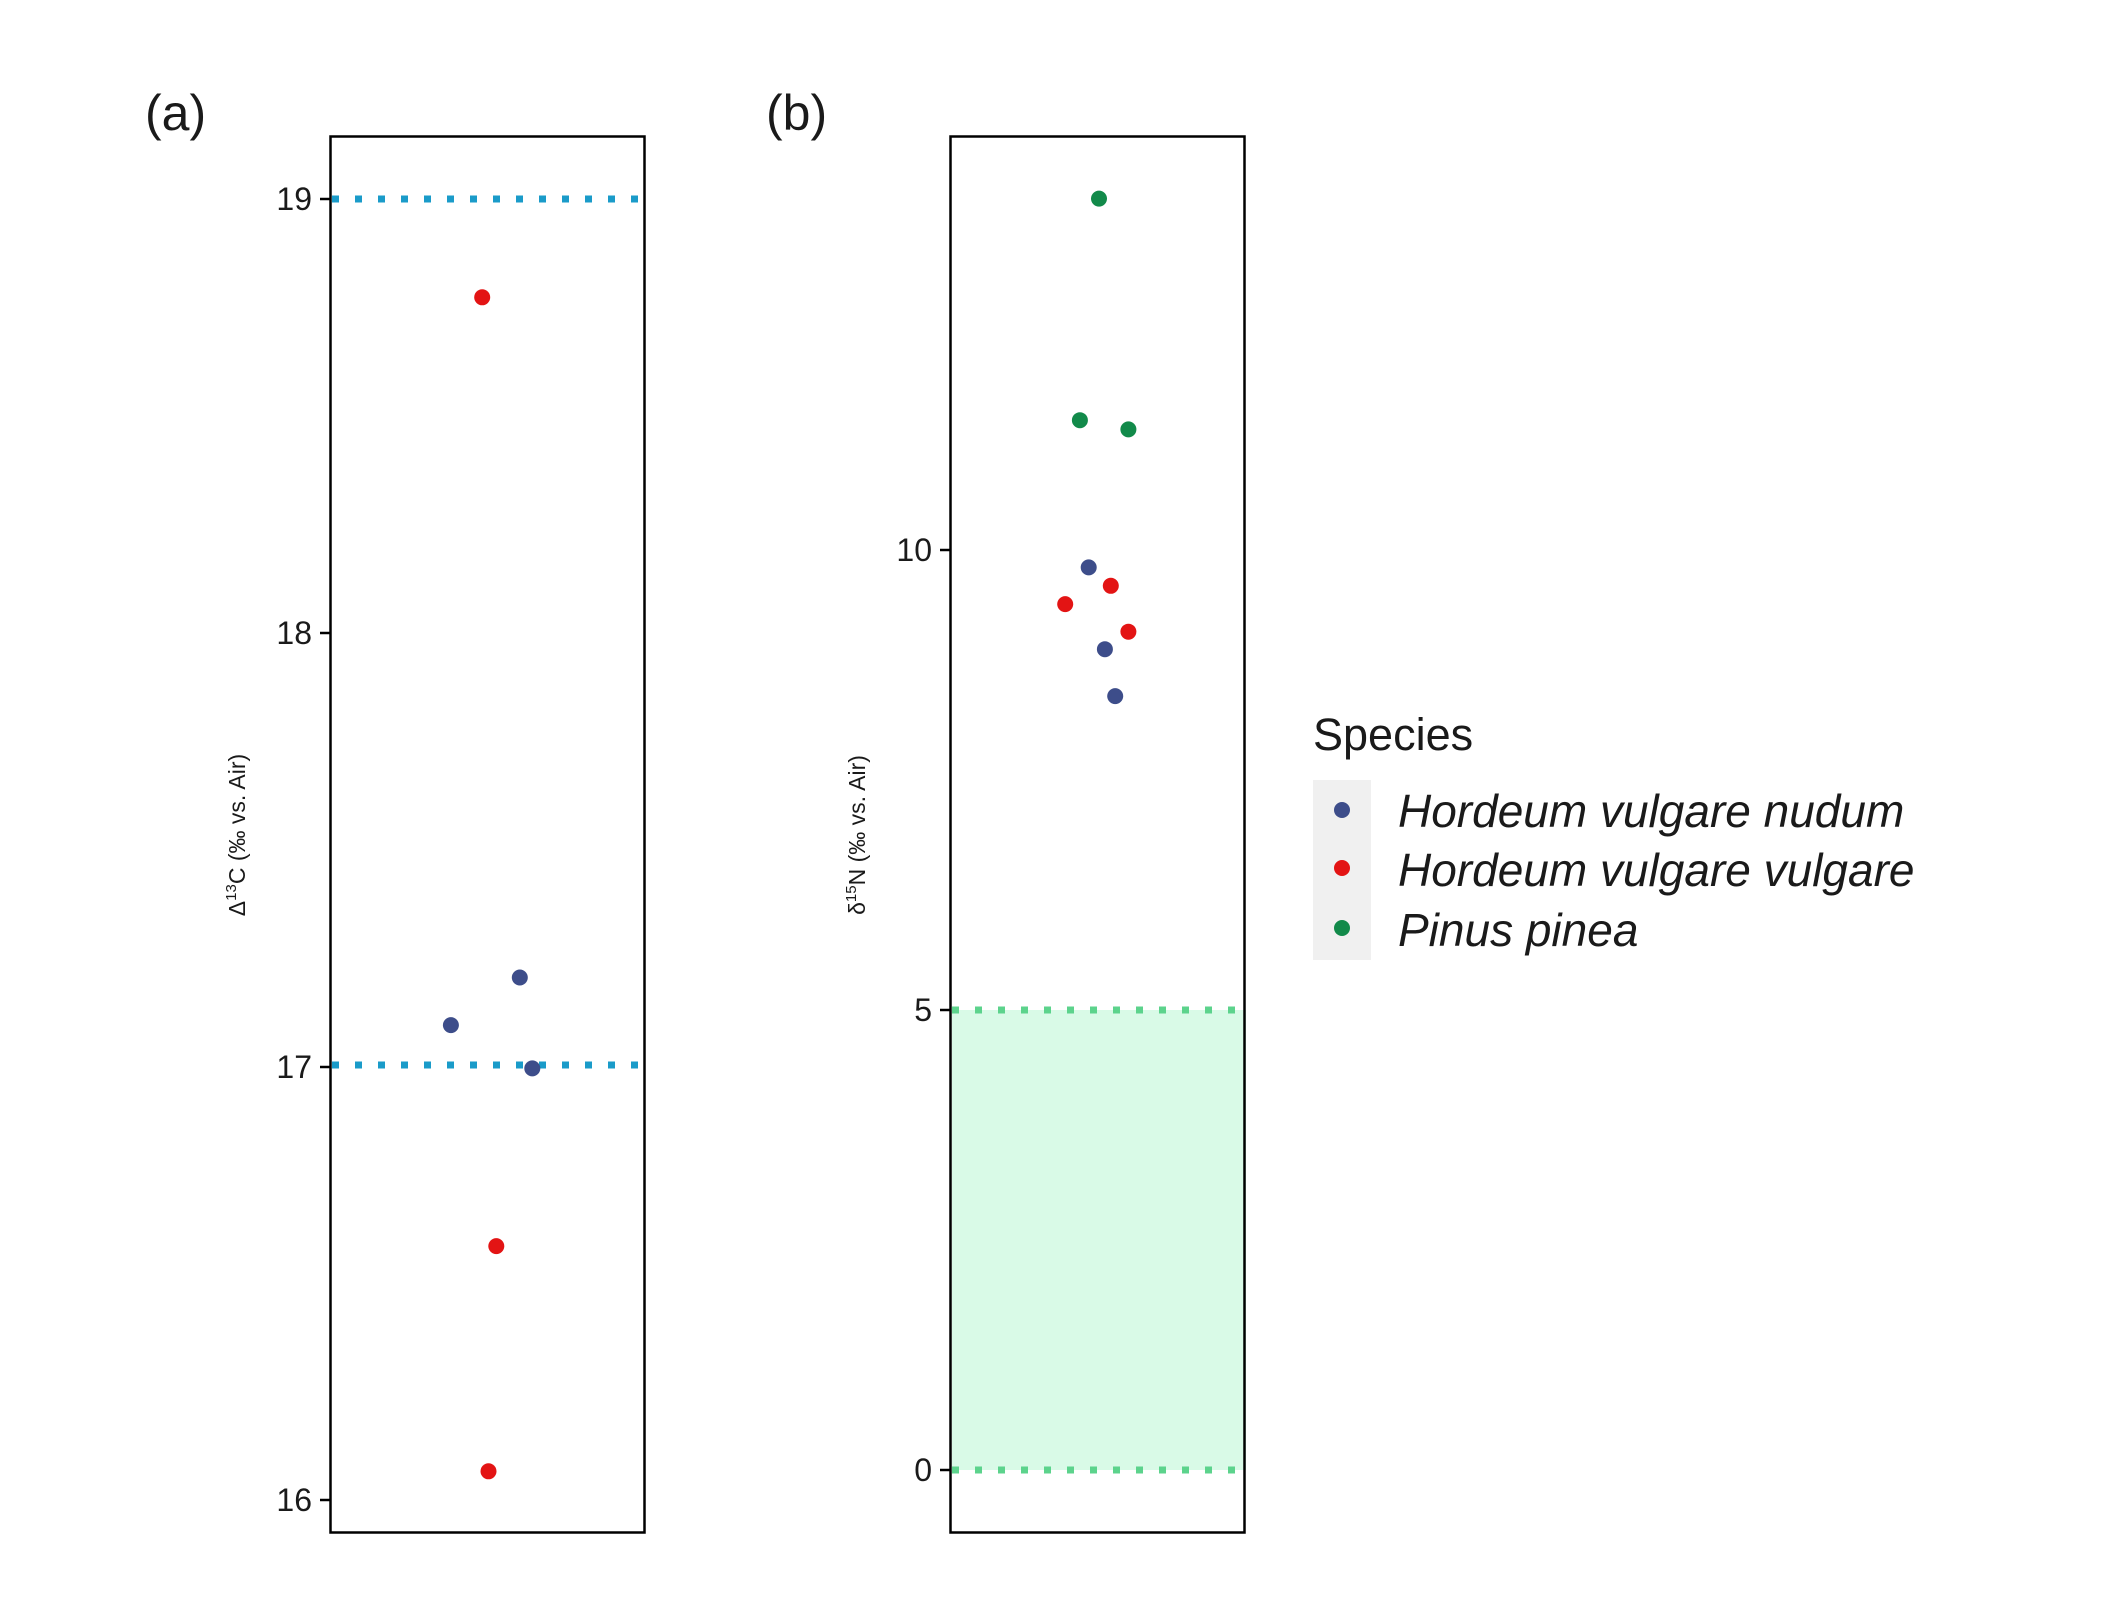 This screenshot has height=1621, width=2125. Describe the element at coordinates (491, 884) in the screenshot. I see `panel-a-points` at that location.